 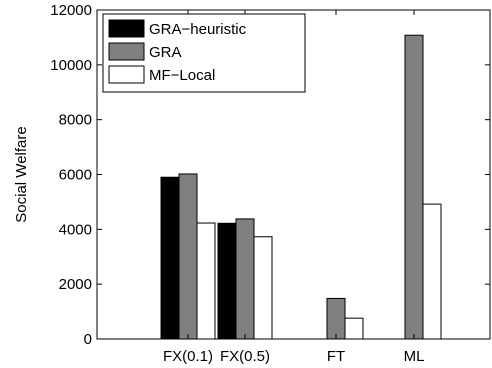 What do you see at coordinates (88, 339) in the screenshot?
I see `y-tick-label: 0` at bounding box center [88, 339].